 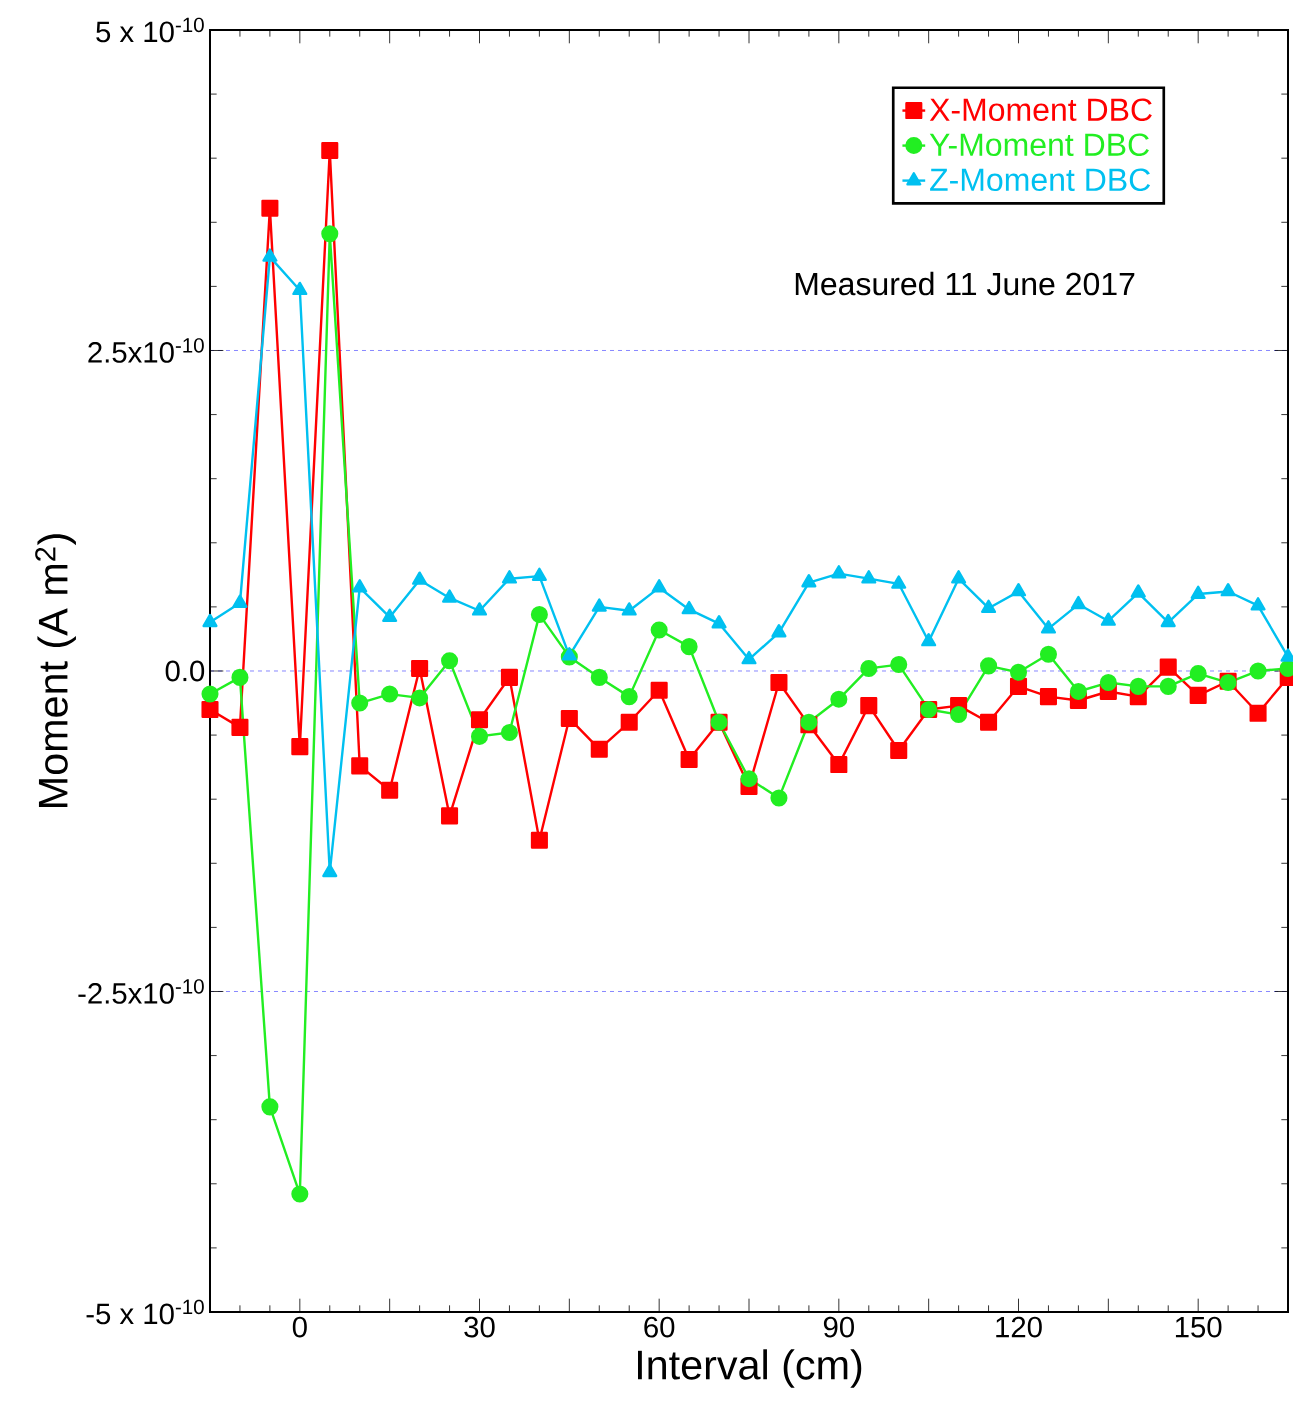 What do you see at coordinates (1040, 180) in the screenshot?
I see `legend-label: Z-Moment DBC` at bounding box center [1040, 180].